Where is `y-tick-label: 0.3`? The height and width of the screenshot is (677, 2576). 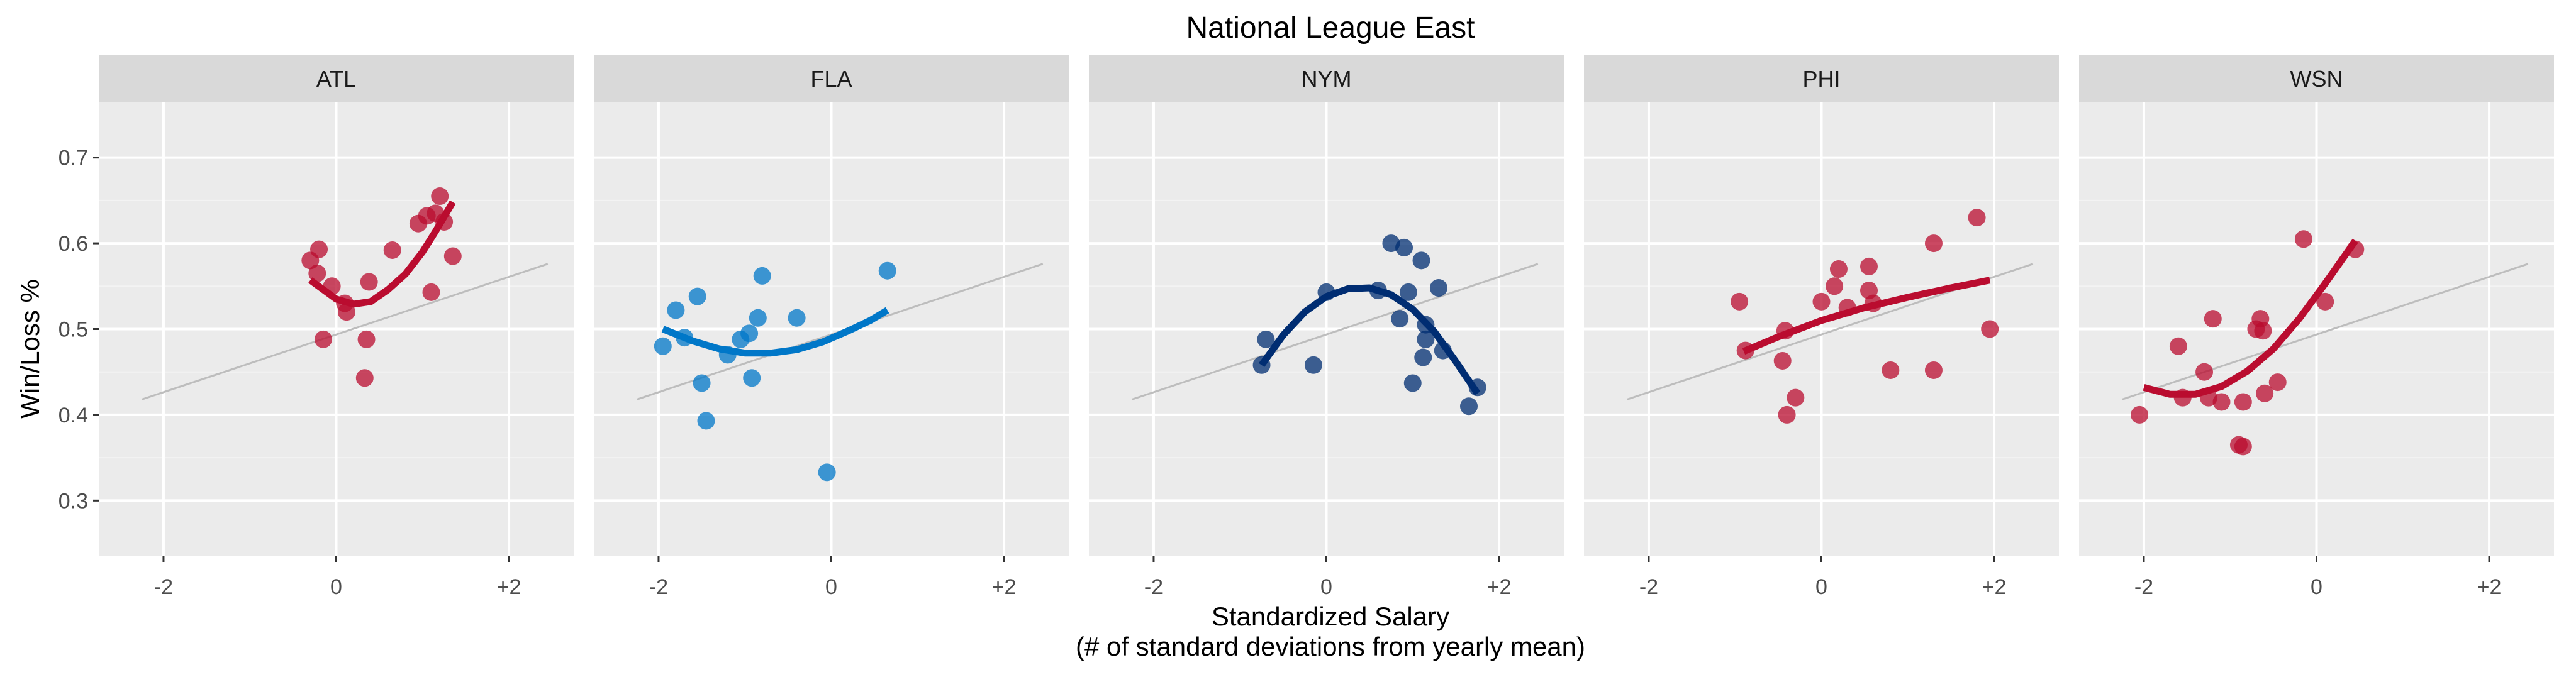 y-tick-label: 0.3 is located at coordinates (73, 501).